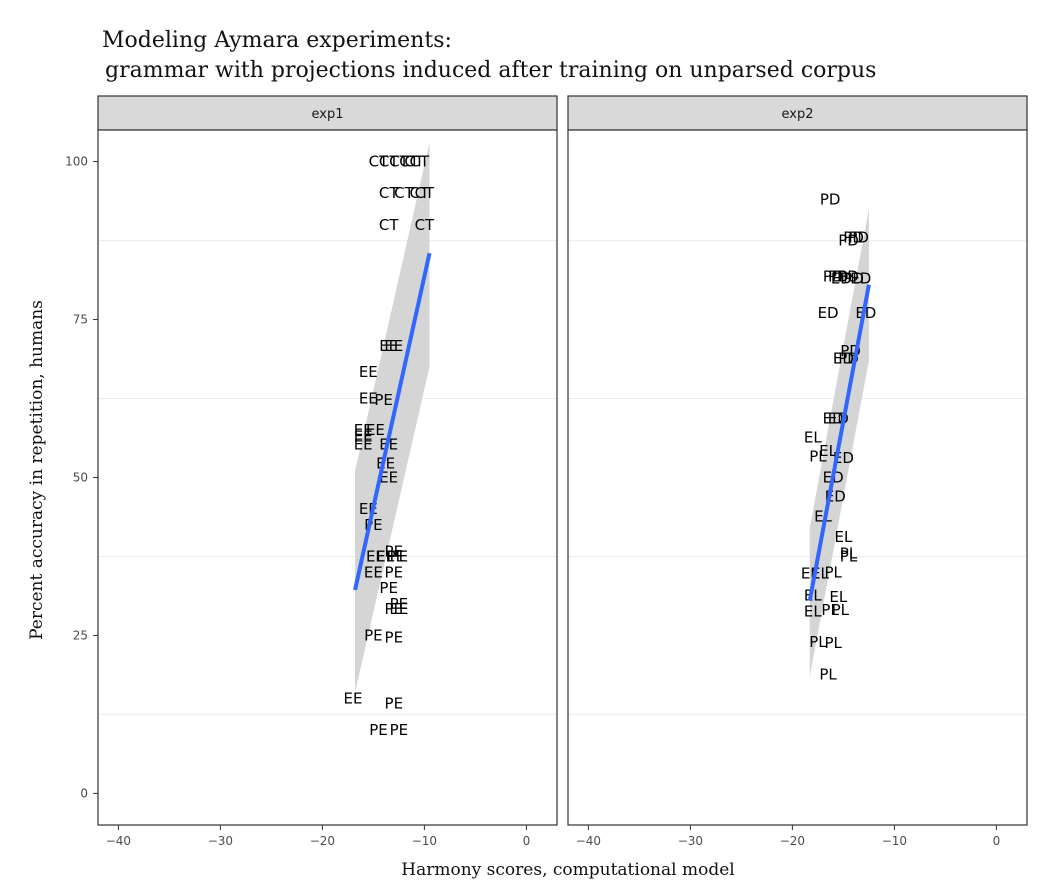  Describe the element at coordinates (84, 793) in the screenshot. I see `y-tick-label: 0` at that location.